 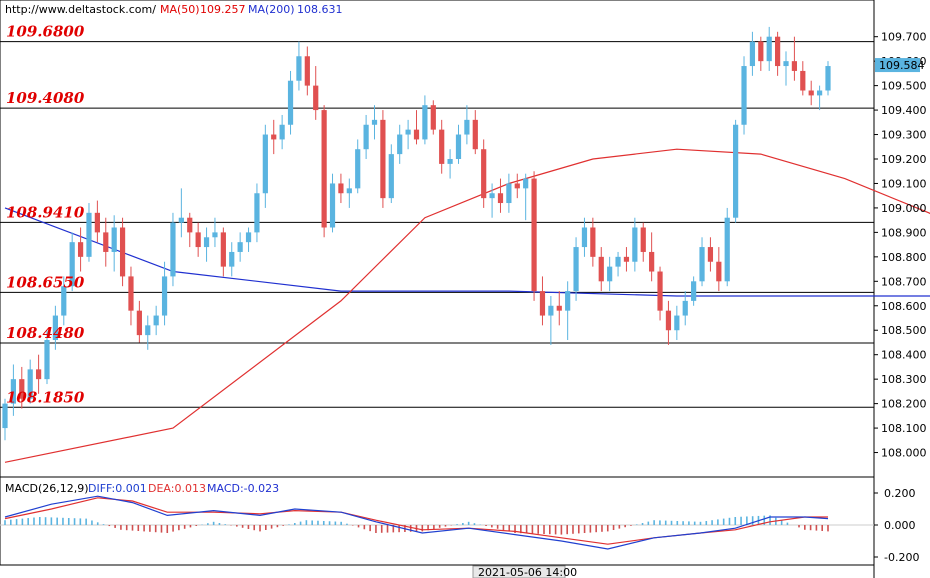 What do you see at coordinates (904, 281) in the screenshot?
I see `price-tick-label: 108.700` at bounding box center [904, 281].